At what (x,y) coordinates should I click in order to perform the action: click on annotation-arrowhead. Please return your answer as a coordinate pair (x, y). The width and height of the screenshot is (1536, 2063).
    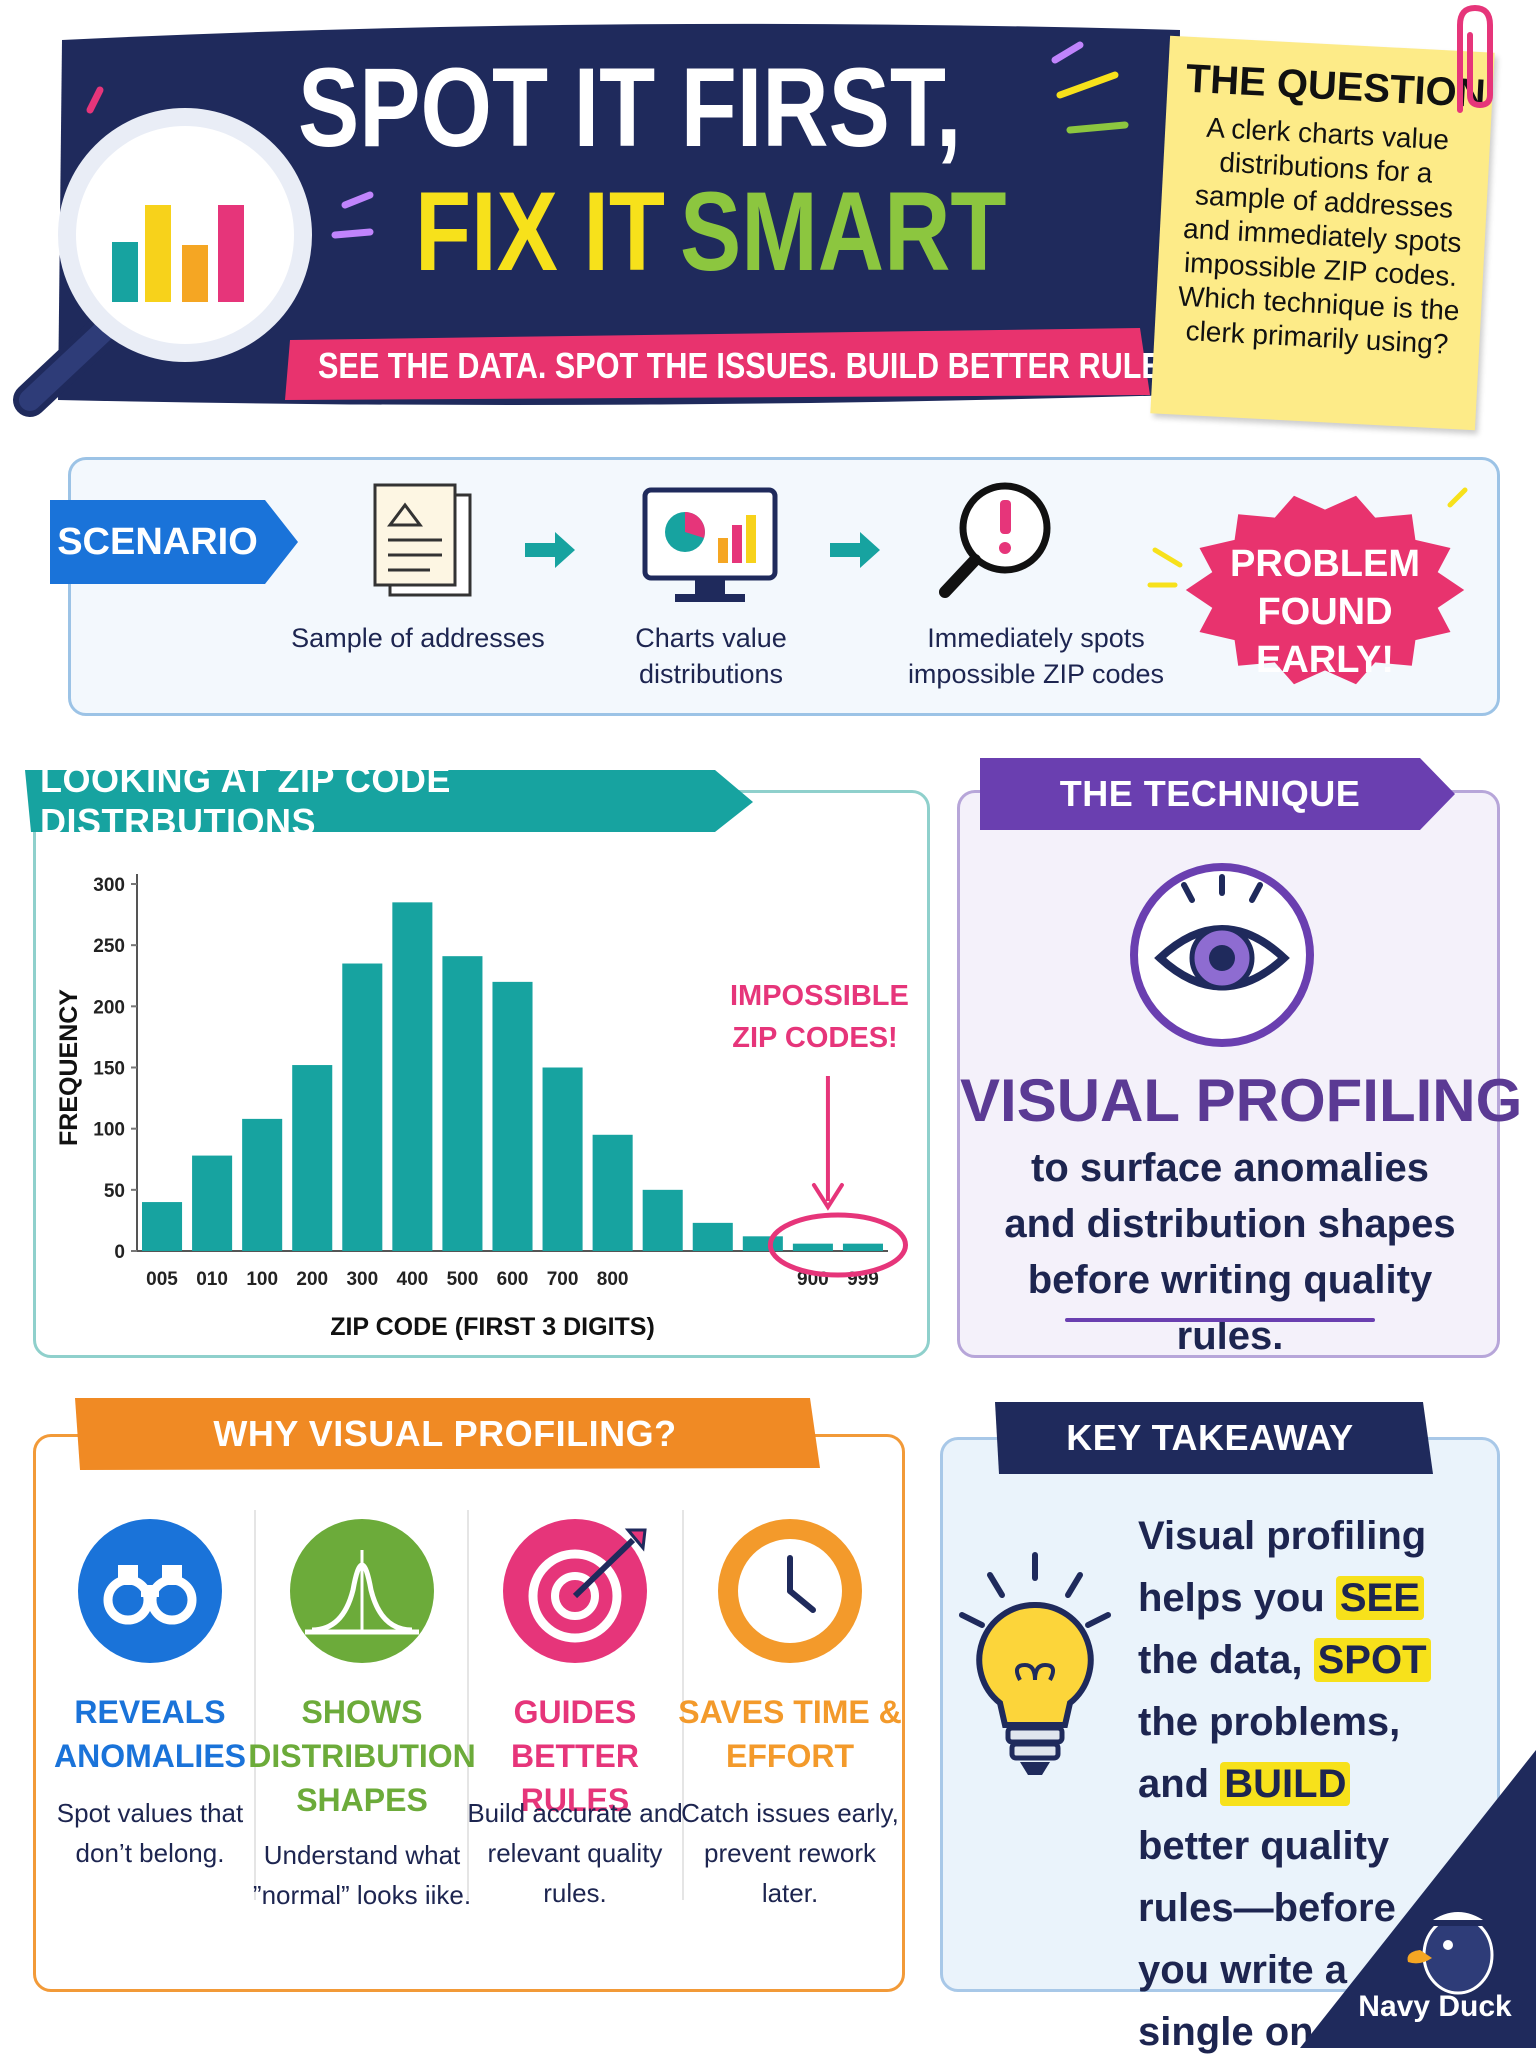
    Looking at the image, I should click on (827, 1197).